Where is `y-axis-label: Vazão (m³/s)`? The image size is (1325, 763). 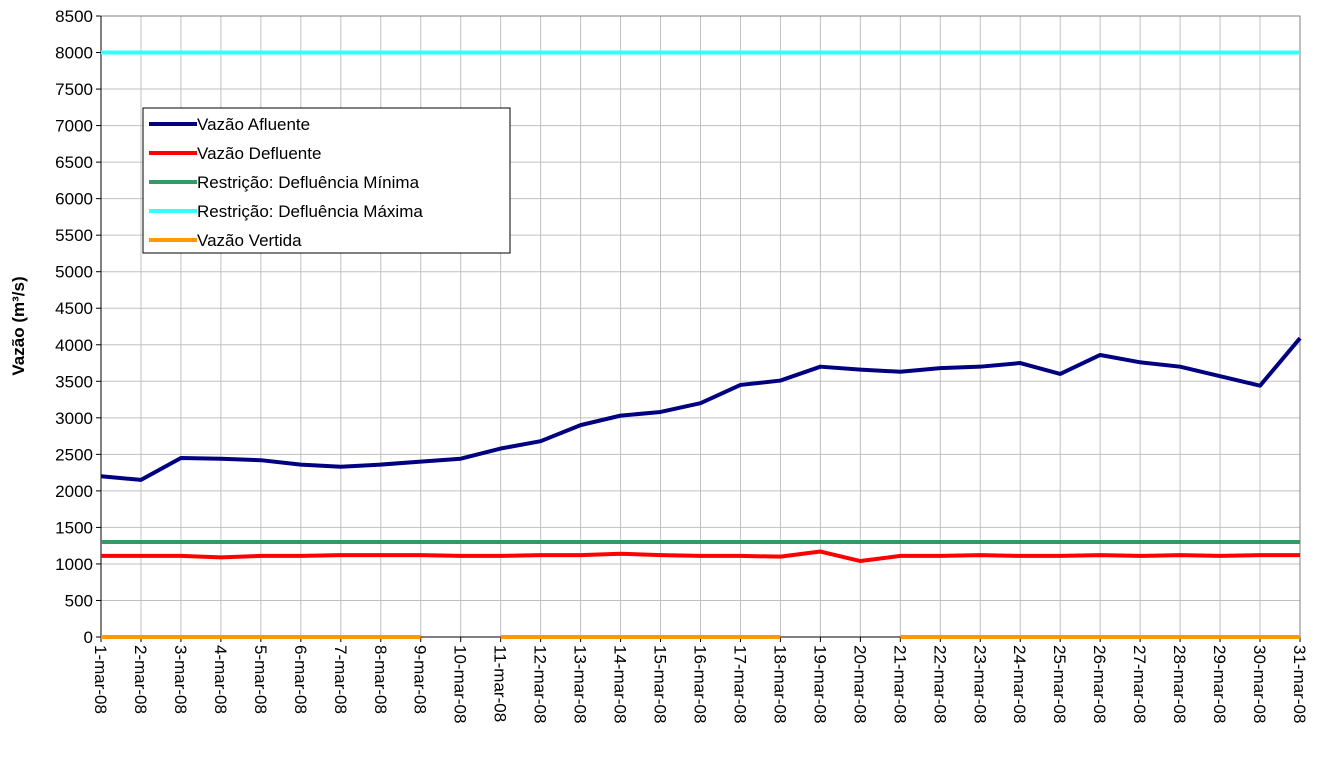 y-axis-label: Vazão (m³/s) is located at coordinates (18, 325).